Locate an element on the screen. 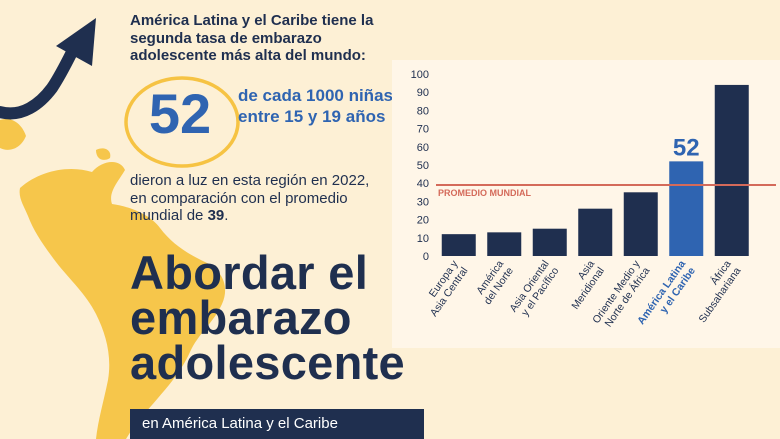 Image resolution: width=780 pixels, height=439 pixels. statistic-caption: de cada 1000 niñas entre 15 y 19 años is located at coordinates (315, 106).